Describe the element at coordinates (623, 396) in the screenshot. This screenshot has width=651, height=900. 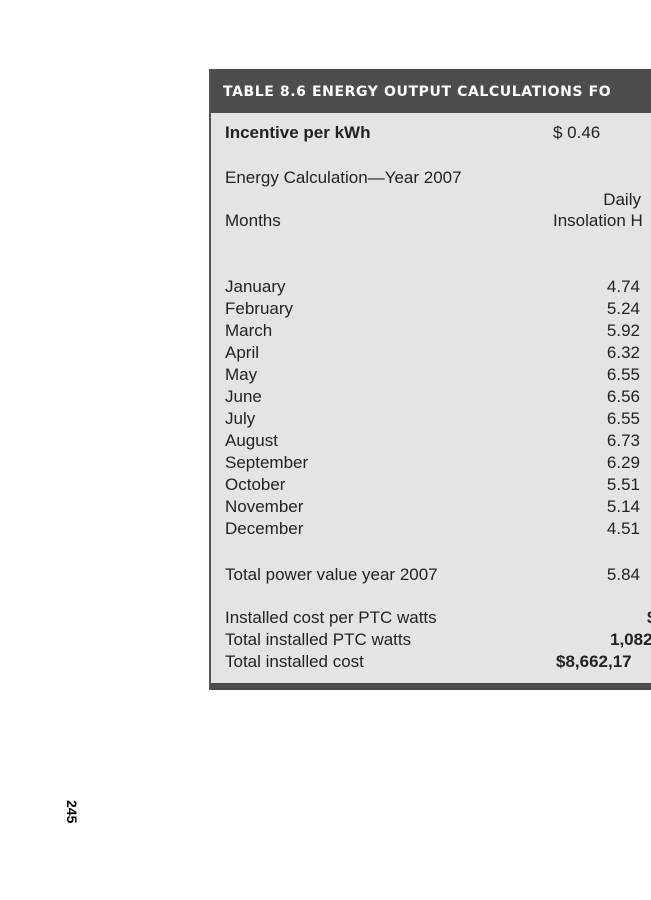
I see `insolation-value: 6.56` at that location.